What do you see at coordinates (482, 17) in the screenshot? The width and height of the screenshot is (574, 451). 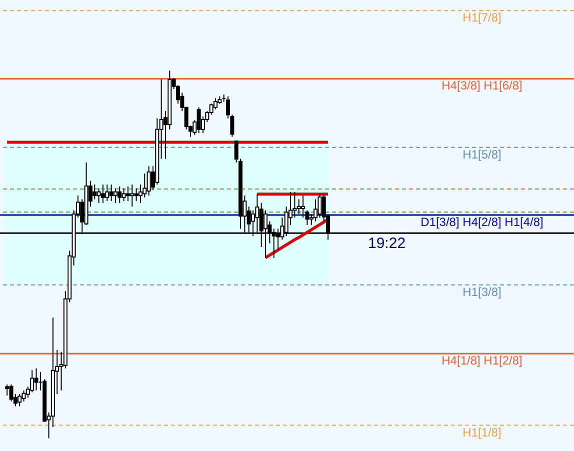 I see `ref-line-label: H1[7/8]` at bounding box center [482, 17].